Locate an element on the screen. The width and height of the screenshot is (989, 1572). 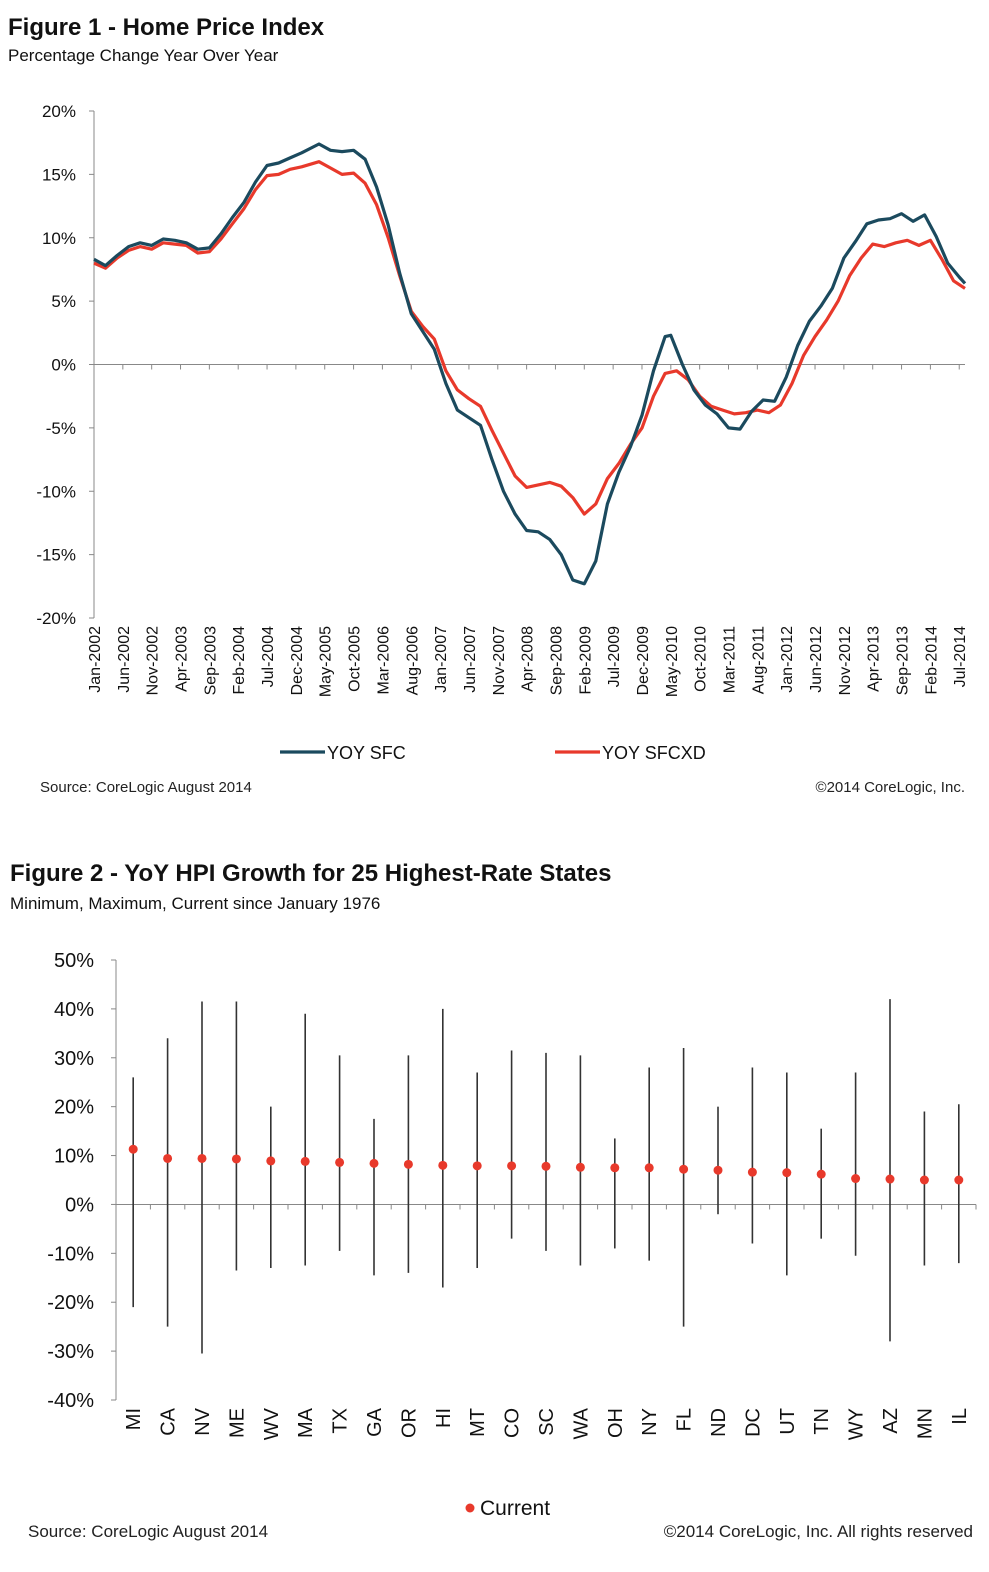
current-point-il is located at coordinates (959, 1180).